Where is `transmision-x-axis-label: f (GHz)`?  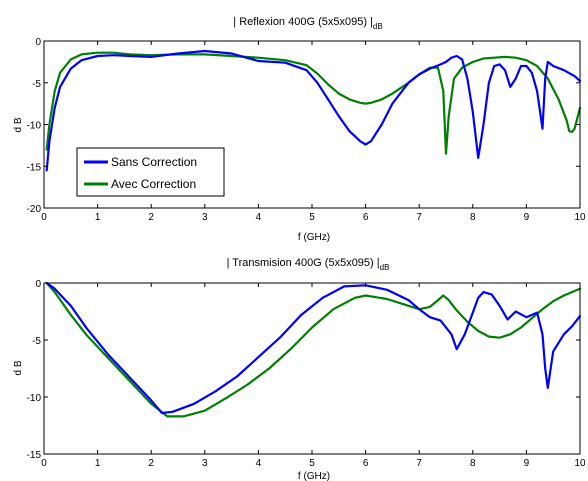
transmision-x-axis-label: f (GHz) is located at coordinates (314, 476).